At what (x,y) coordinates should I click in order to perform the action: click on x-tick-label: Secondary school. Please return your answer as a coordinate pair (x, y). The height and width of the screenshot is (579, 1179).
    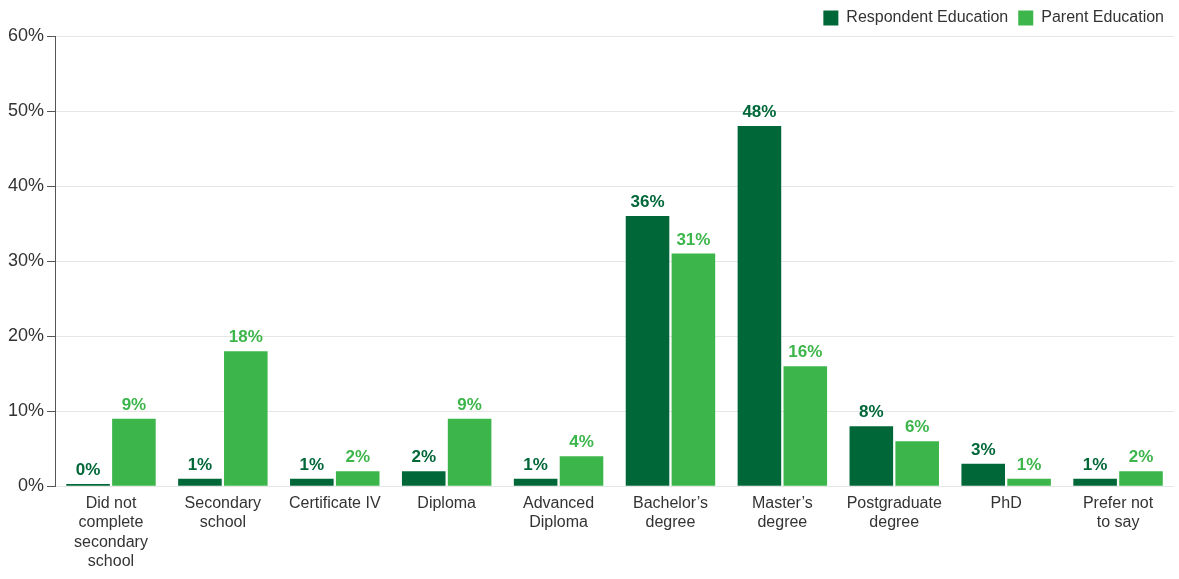
    Looking at the image, I should click on (223, 512).